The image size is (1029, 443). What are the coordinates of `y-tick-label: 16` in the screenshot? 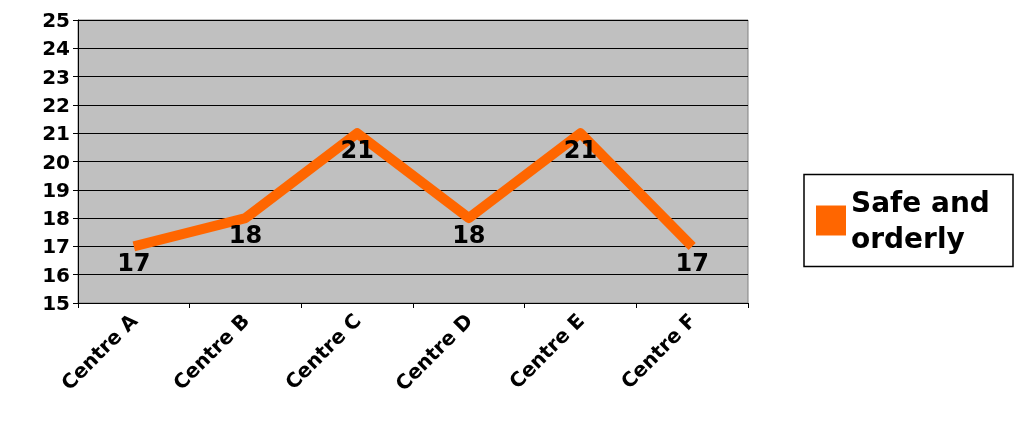 It's located at (56, 274).